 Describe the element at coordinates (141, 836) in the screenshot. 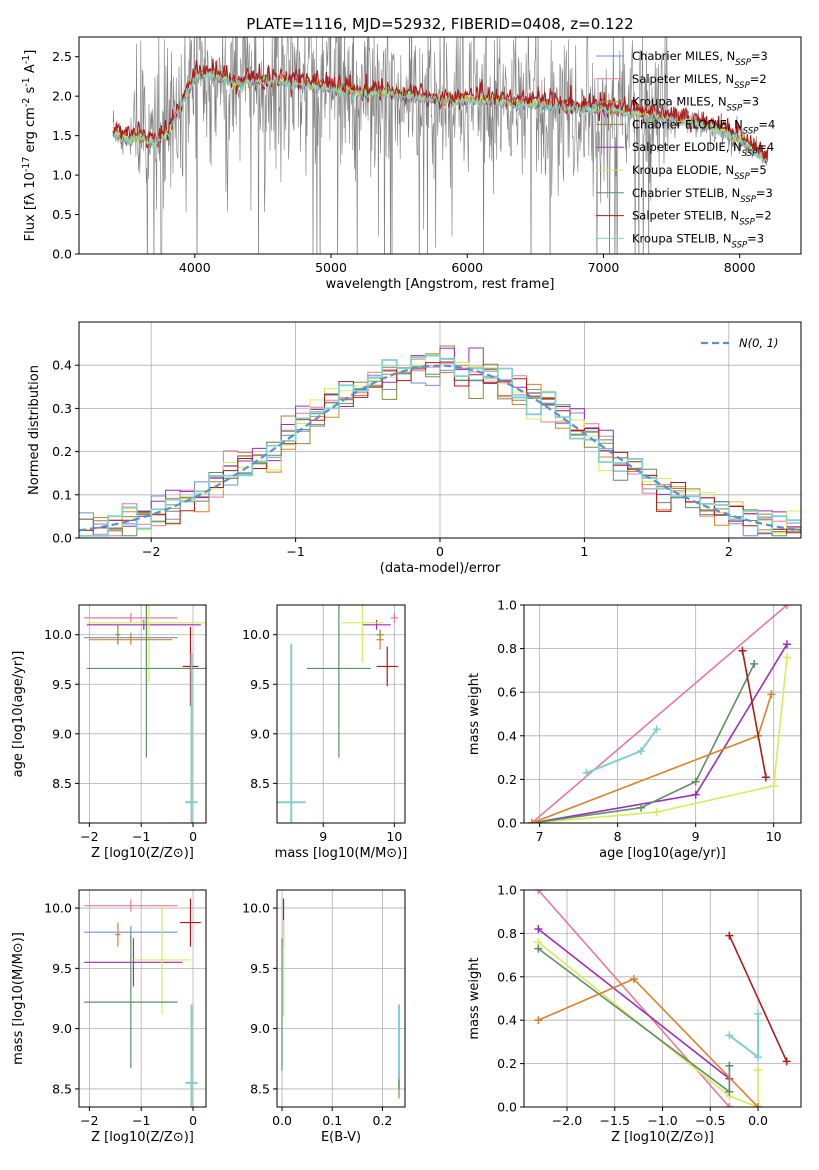

I see `x-tick-label: −1` at that location.